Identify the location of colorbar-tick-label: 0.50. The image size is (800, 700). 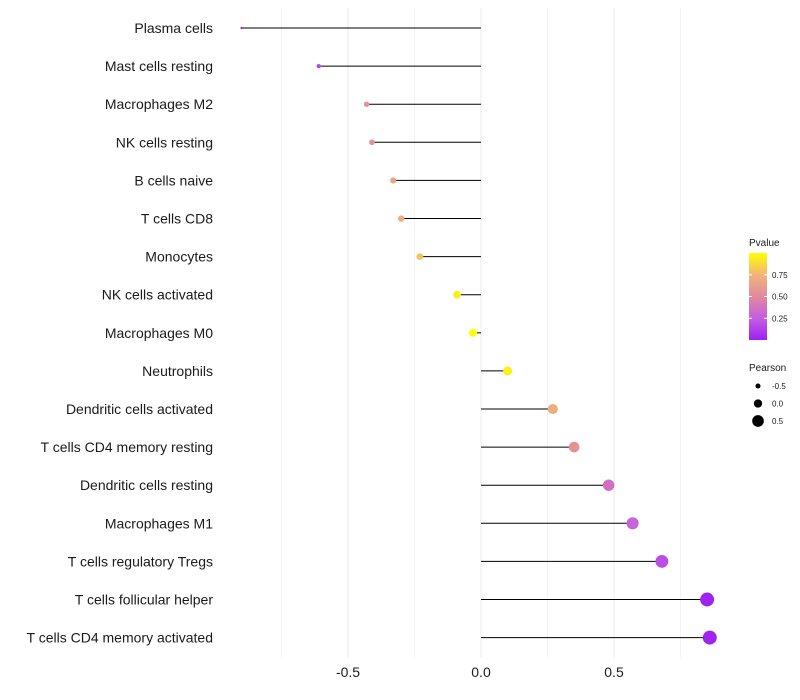
(780, 297).